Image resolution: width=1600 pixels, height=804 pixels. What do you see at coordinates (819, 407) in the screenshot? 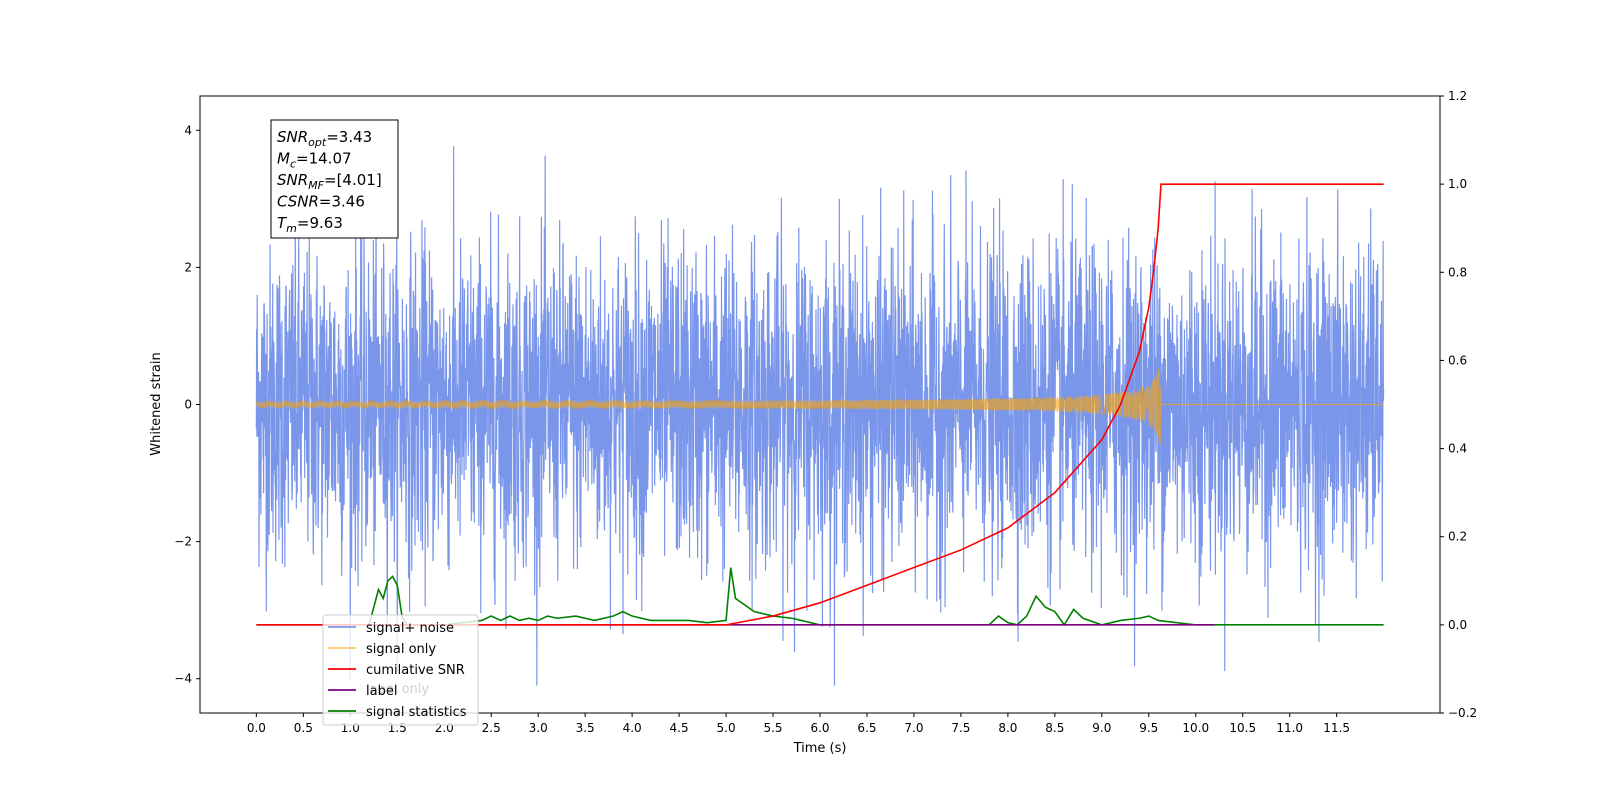
I see `series-signal-only-line` at bounding box center [819, 407].